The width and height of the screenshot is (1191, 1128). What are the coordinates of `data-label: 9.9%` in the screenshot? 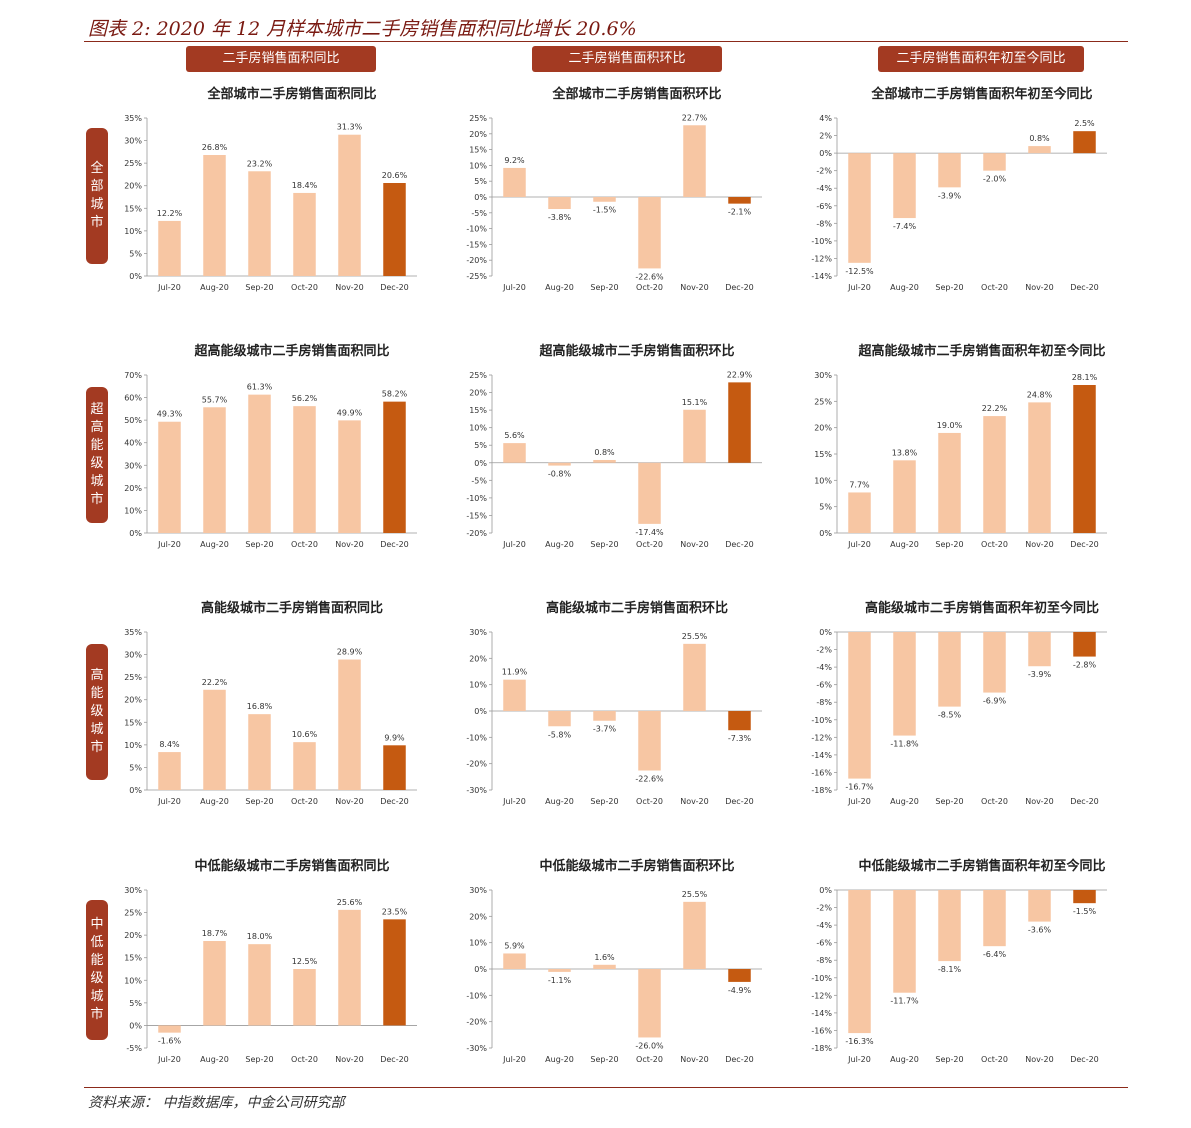 It's located at (394, 737).